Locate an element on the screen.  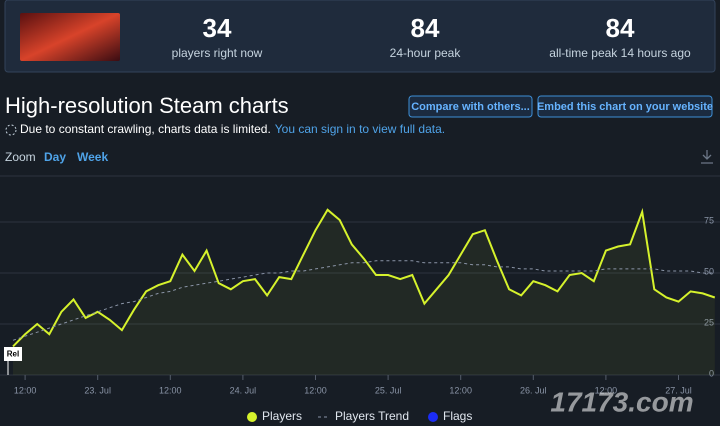
x-tick-label: 27. Jul is located at coordinates (678, 390).